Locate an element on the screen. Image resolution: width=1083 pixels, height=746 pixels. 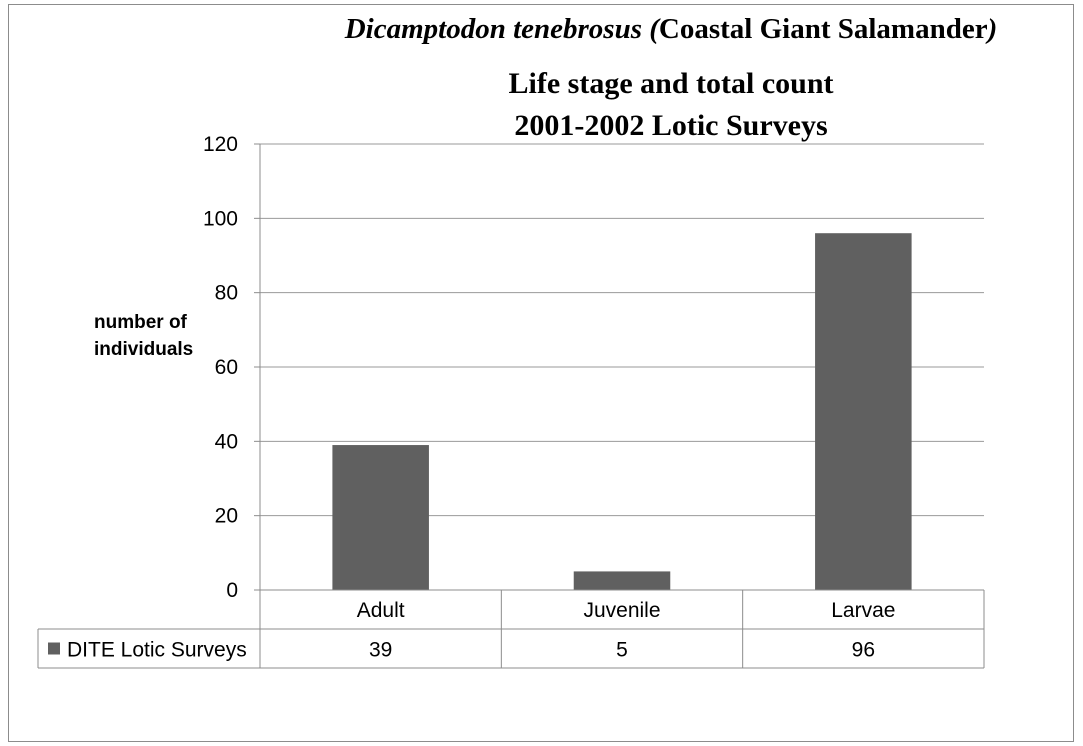
category-label: Adult is located at coordinates (381, 610).